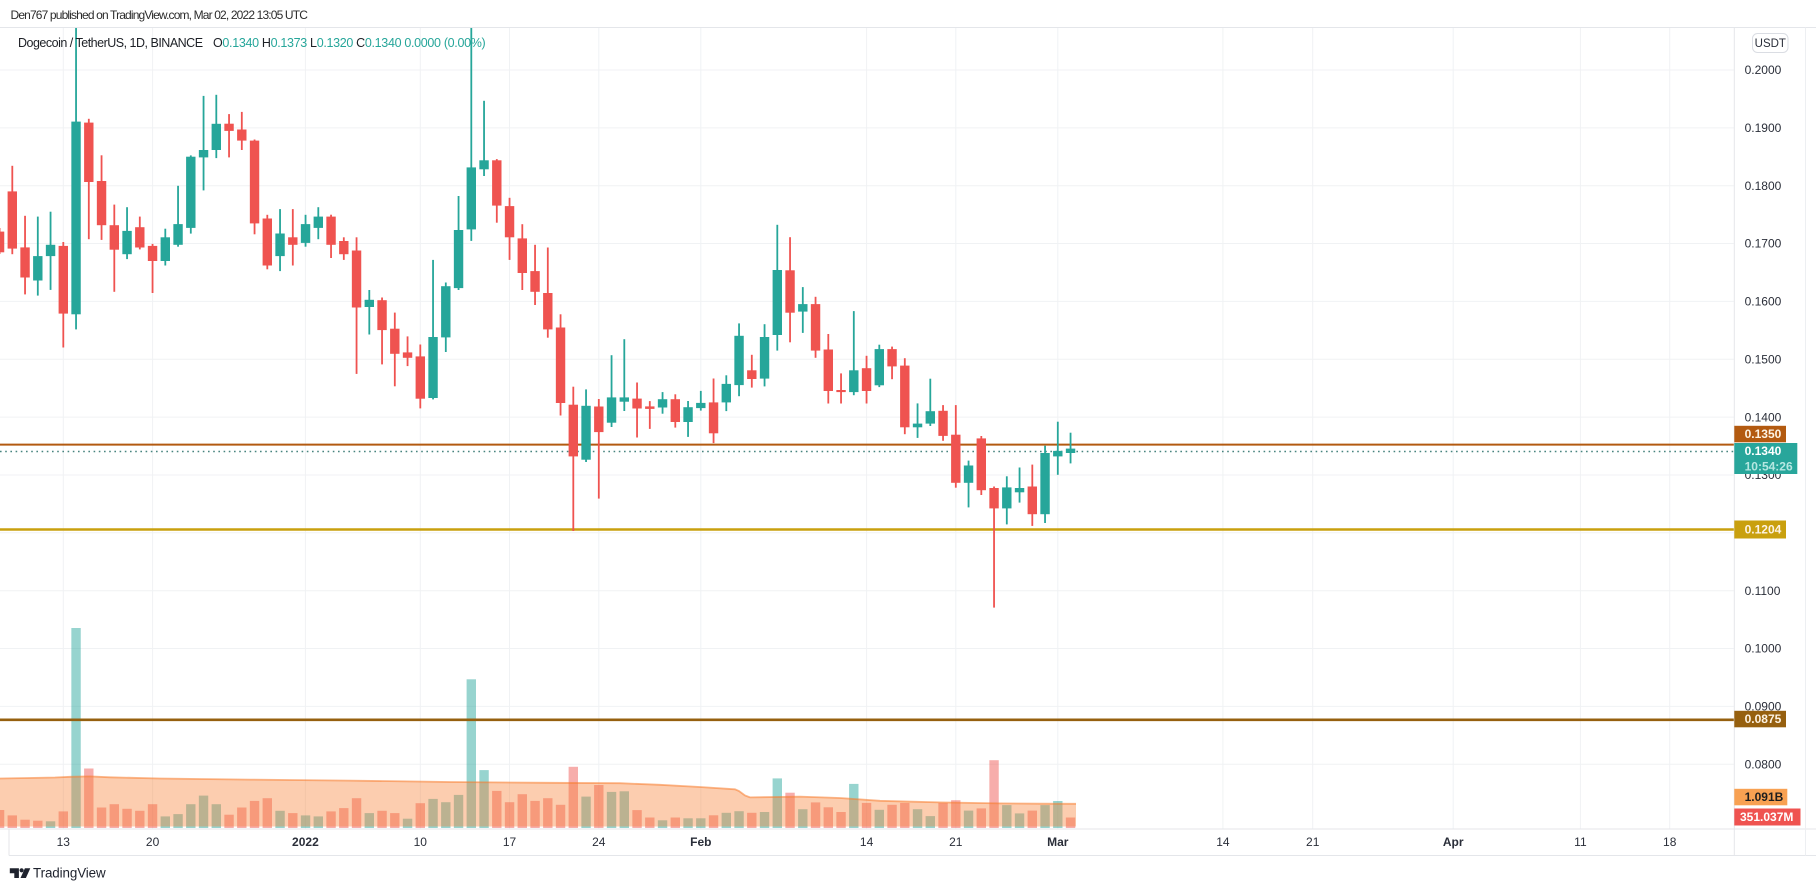 This screenshot has height=891, width=1816. Describe the element at coordinates (1763, 70) in the screenshot. I see `svg-text: 0.2000` at that location.